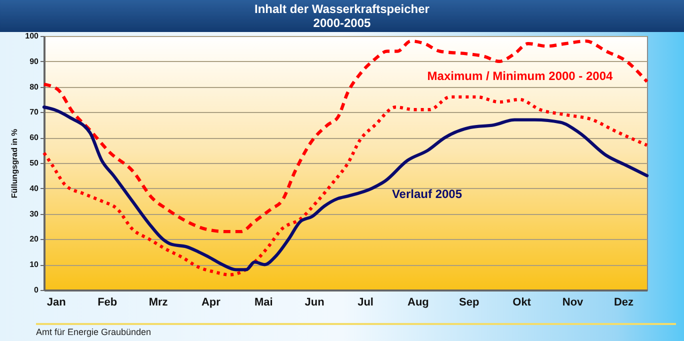  I want to click on y-tick-label: 90, so click(35, 61).